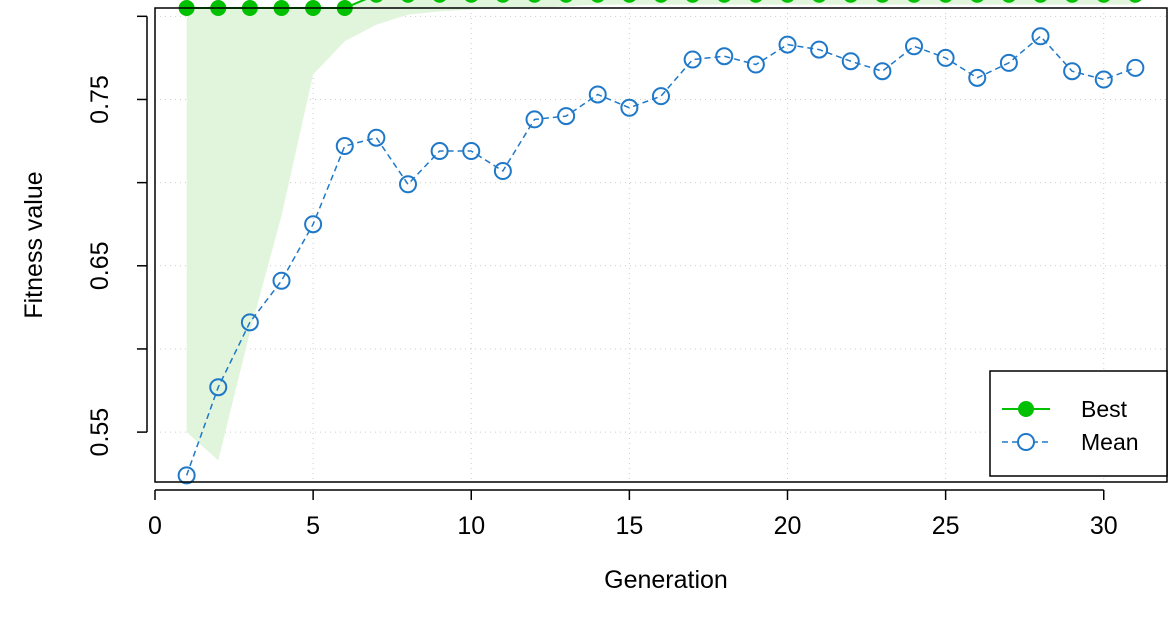 Image resolution: width=1172 pixels, height=622 pixels. What do you see at coordinates (1104, 526) in the screenshot?
I see `x-tick-label: 30` at bounding box center [1104, 526].